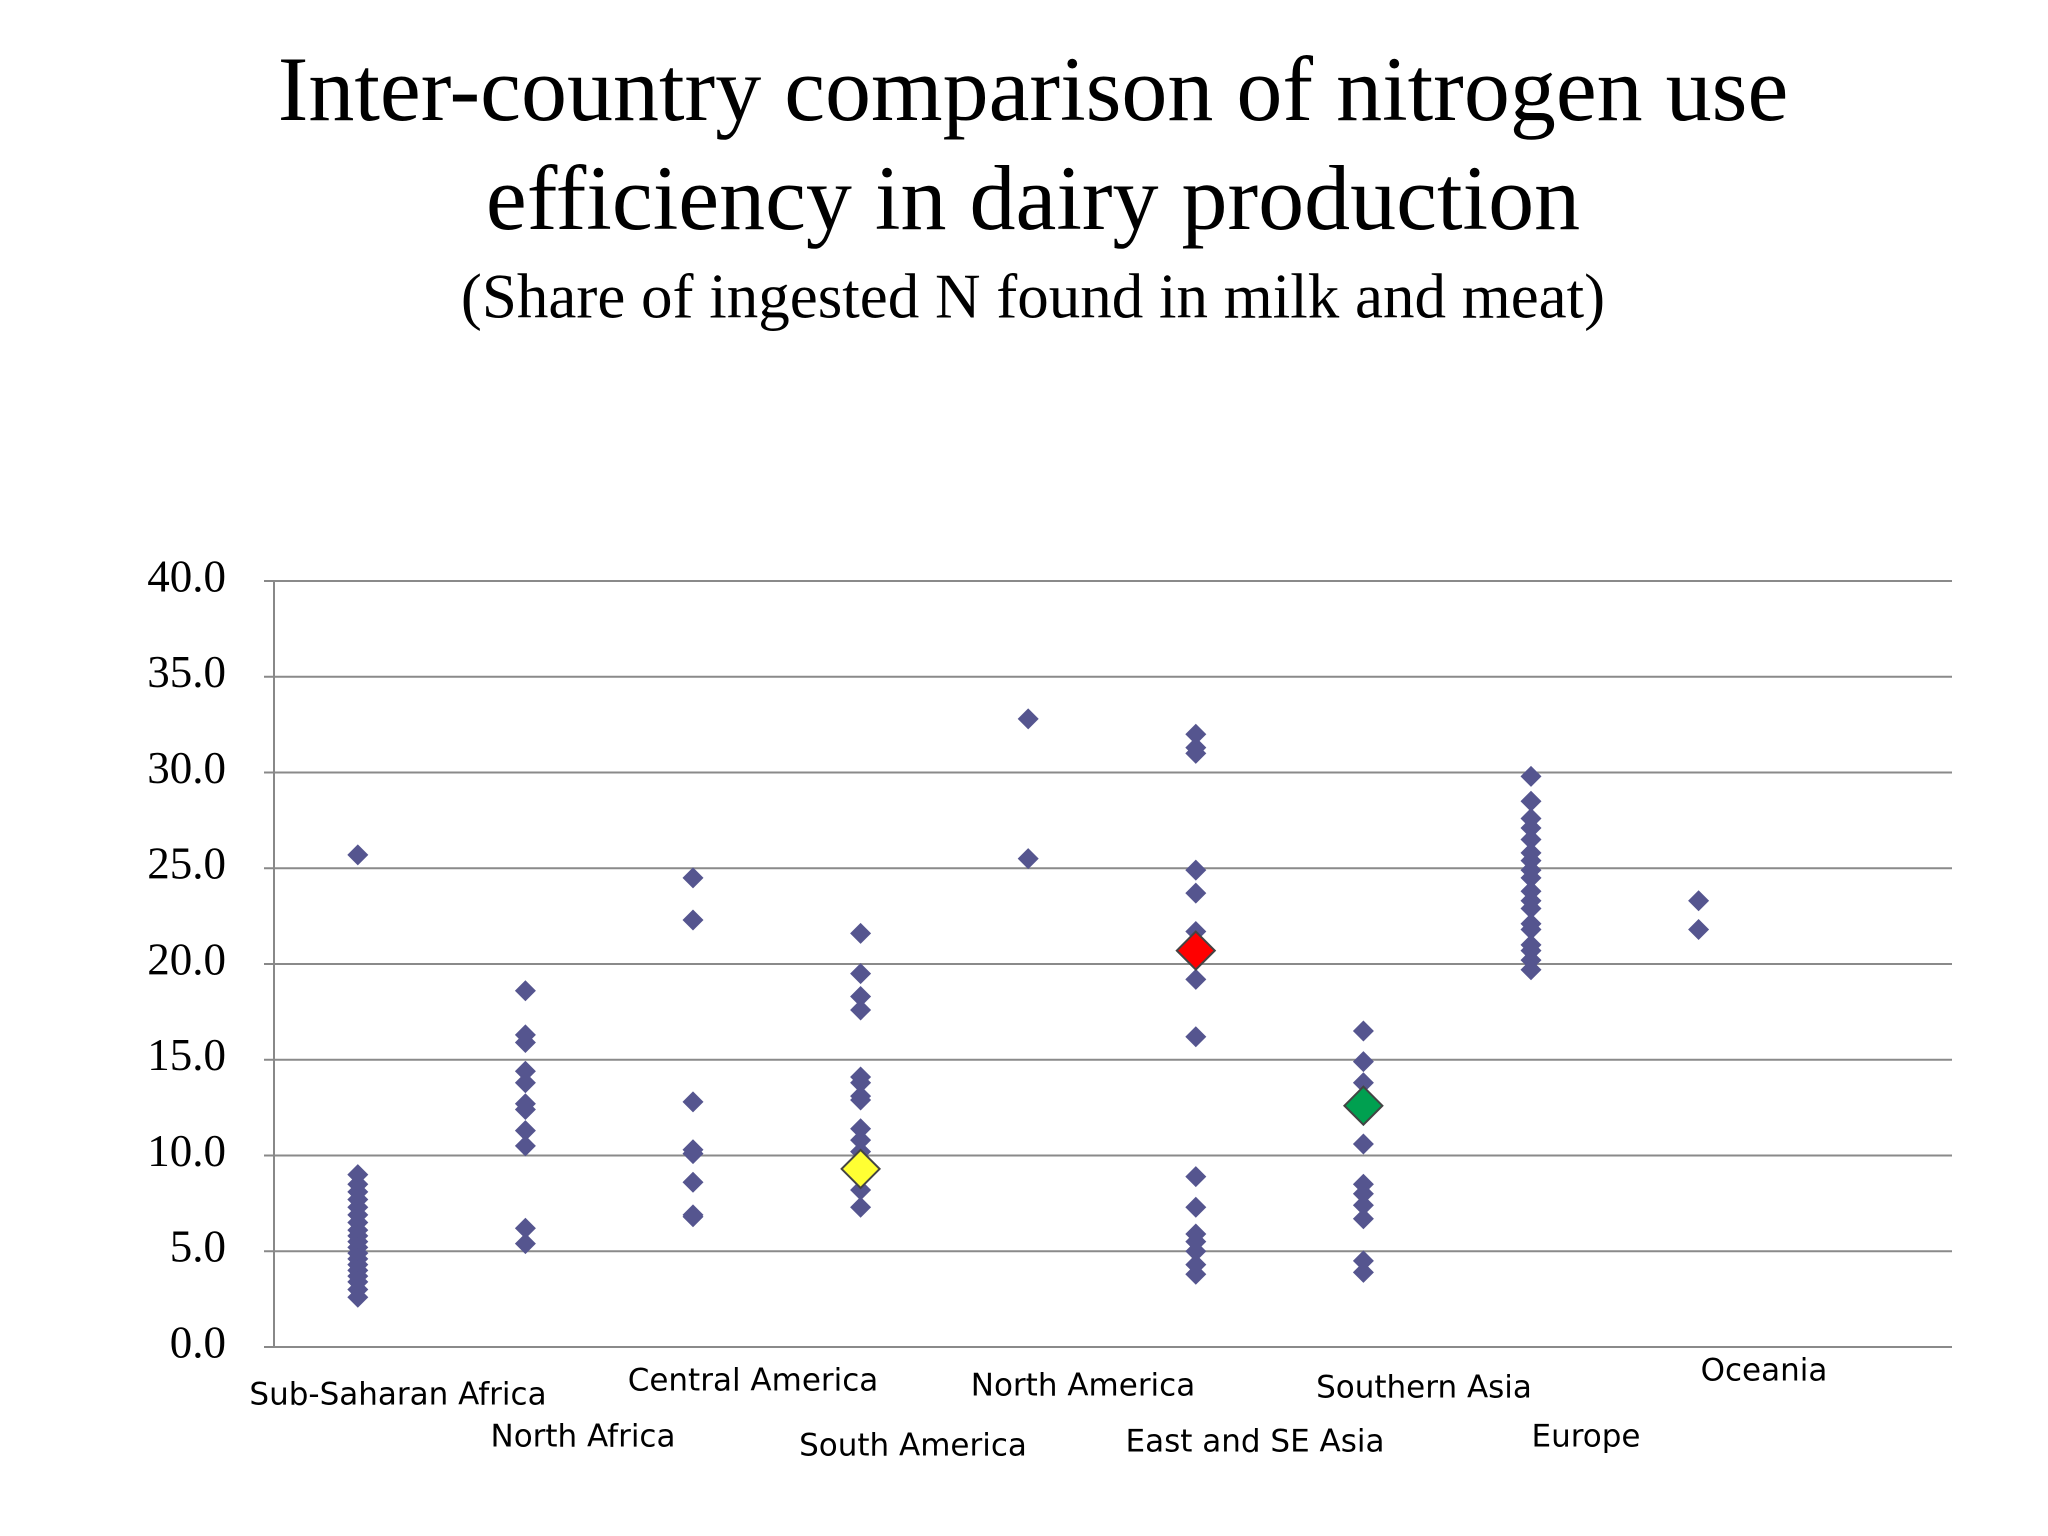 The image size is (2048, 1536). I want to click on x-tick-label: Central America, so click(753, 1381).